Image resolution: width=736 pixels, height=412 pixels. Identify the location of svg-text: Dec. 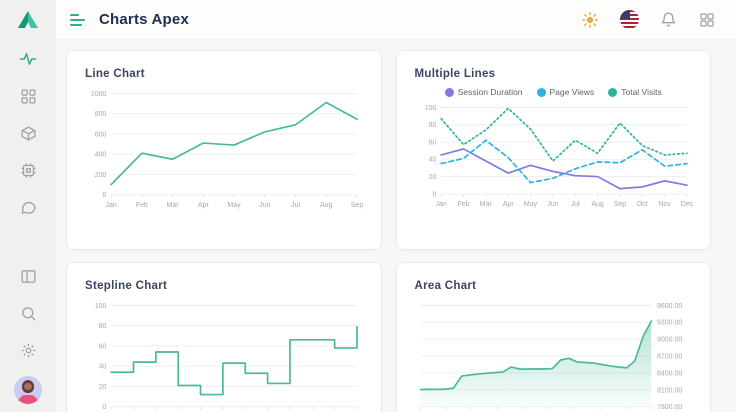
(686, 204).